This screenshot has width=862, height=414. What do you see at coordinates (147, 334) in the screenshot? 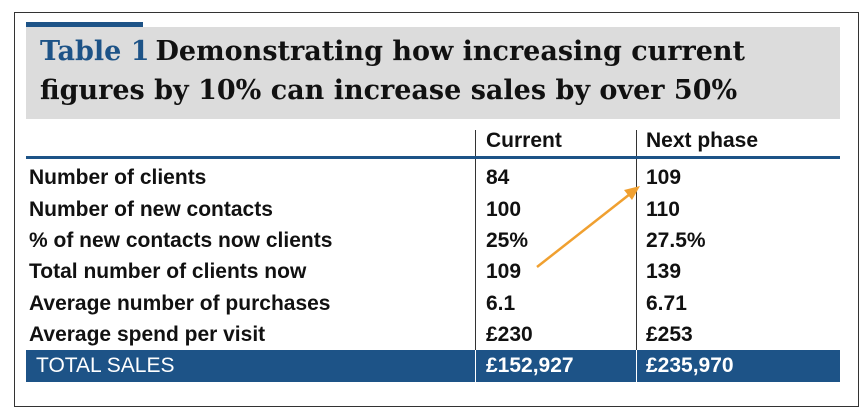
I see `row-label: Average spend per visit` at bounding box center [147, 334].